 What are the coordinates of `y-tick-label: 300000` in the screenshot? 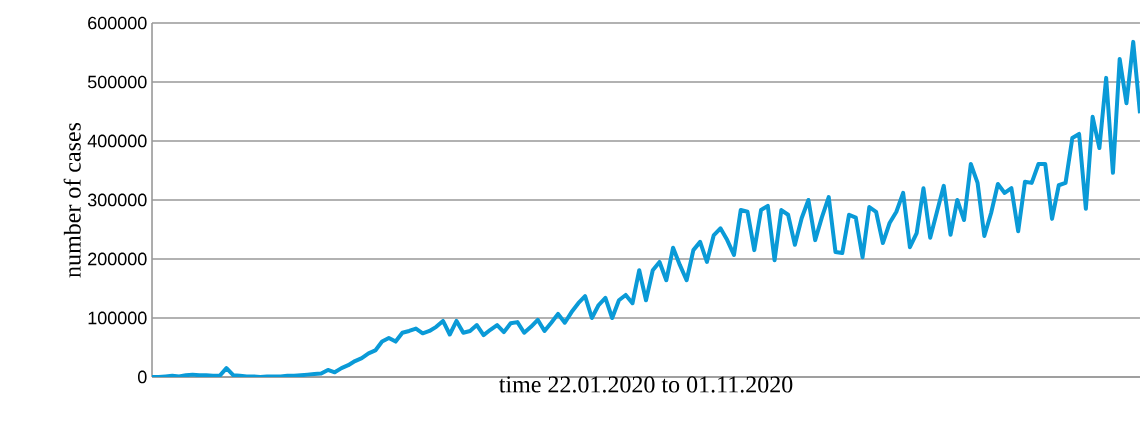 It's located at (117, 200).